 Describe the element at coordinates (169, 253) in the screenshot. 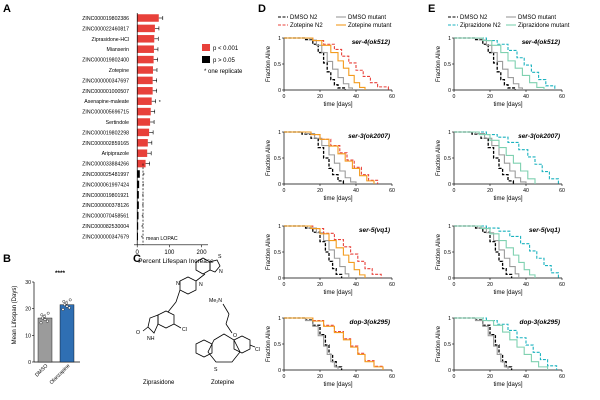

I see `x-tick-label: 100` at that location.